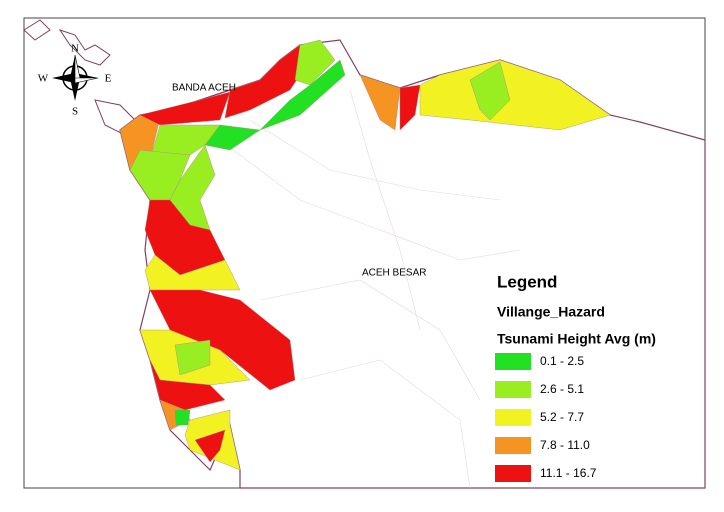 Image resolution: width=724 pixels, height=512 pixels. Describe the element at coordinates (562, 417) in the screenshot. I see `legend-label: 5.2 - 7.7` at that location.